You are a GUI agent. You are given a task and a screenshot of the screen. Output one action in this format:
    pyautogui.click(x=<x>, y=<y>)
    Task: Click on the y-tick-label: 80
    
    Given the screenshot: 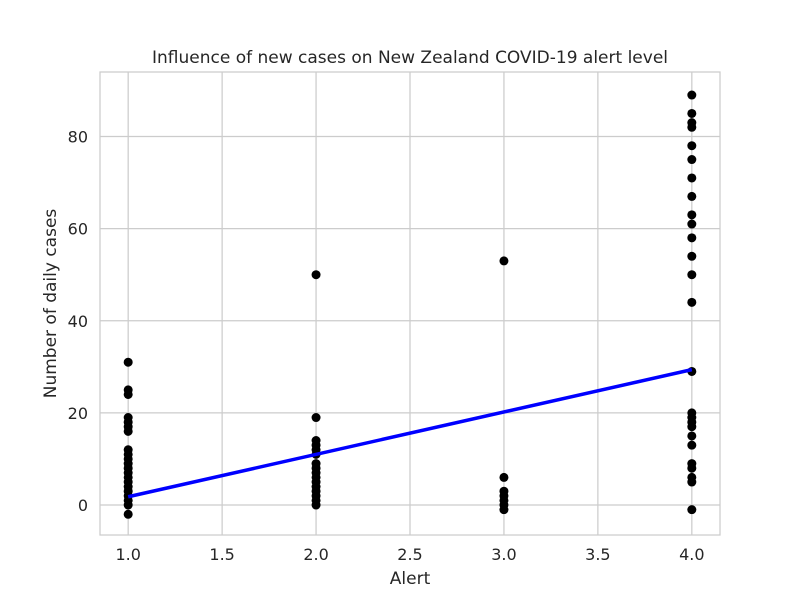 What is the action you would take?
    pyautogui.click(x=78, y=136)
    